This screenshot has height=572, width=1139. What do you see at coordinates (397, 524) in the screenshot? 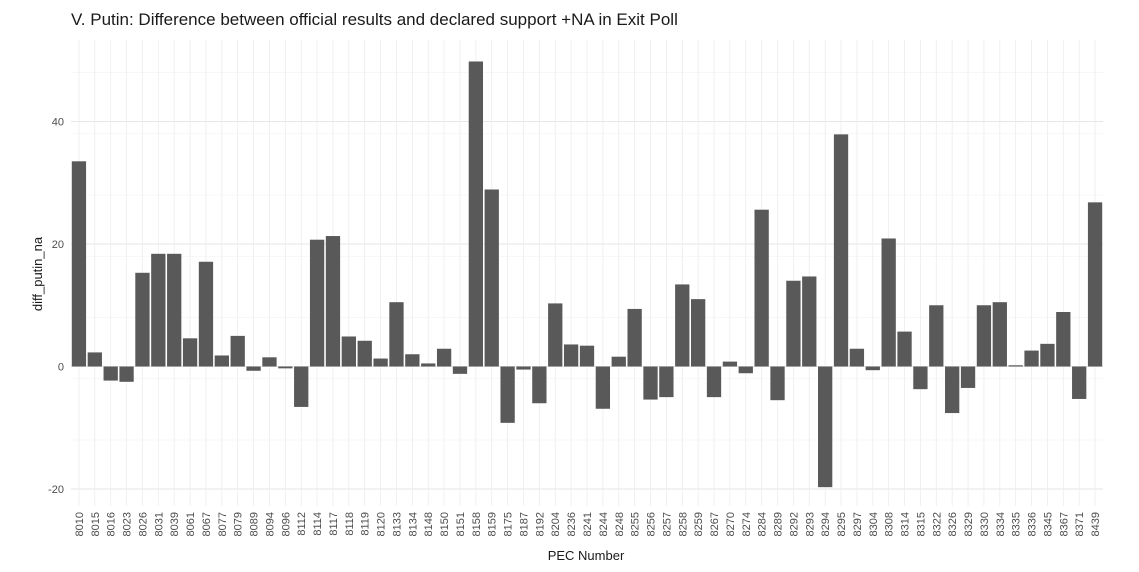
I see `x-tick-label: 8133` at bounding box center [397, 524].